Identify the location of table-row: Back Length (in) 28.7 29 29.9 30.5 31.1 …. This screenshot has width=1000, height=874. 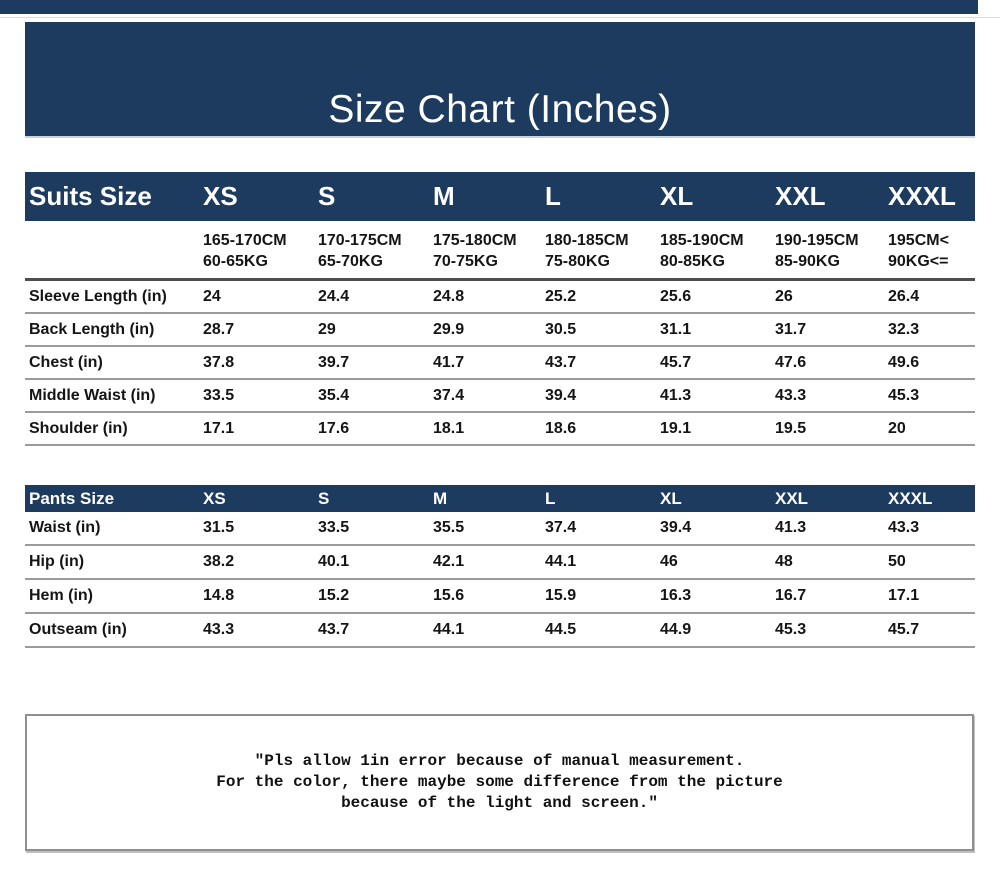
(500, 330).